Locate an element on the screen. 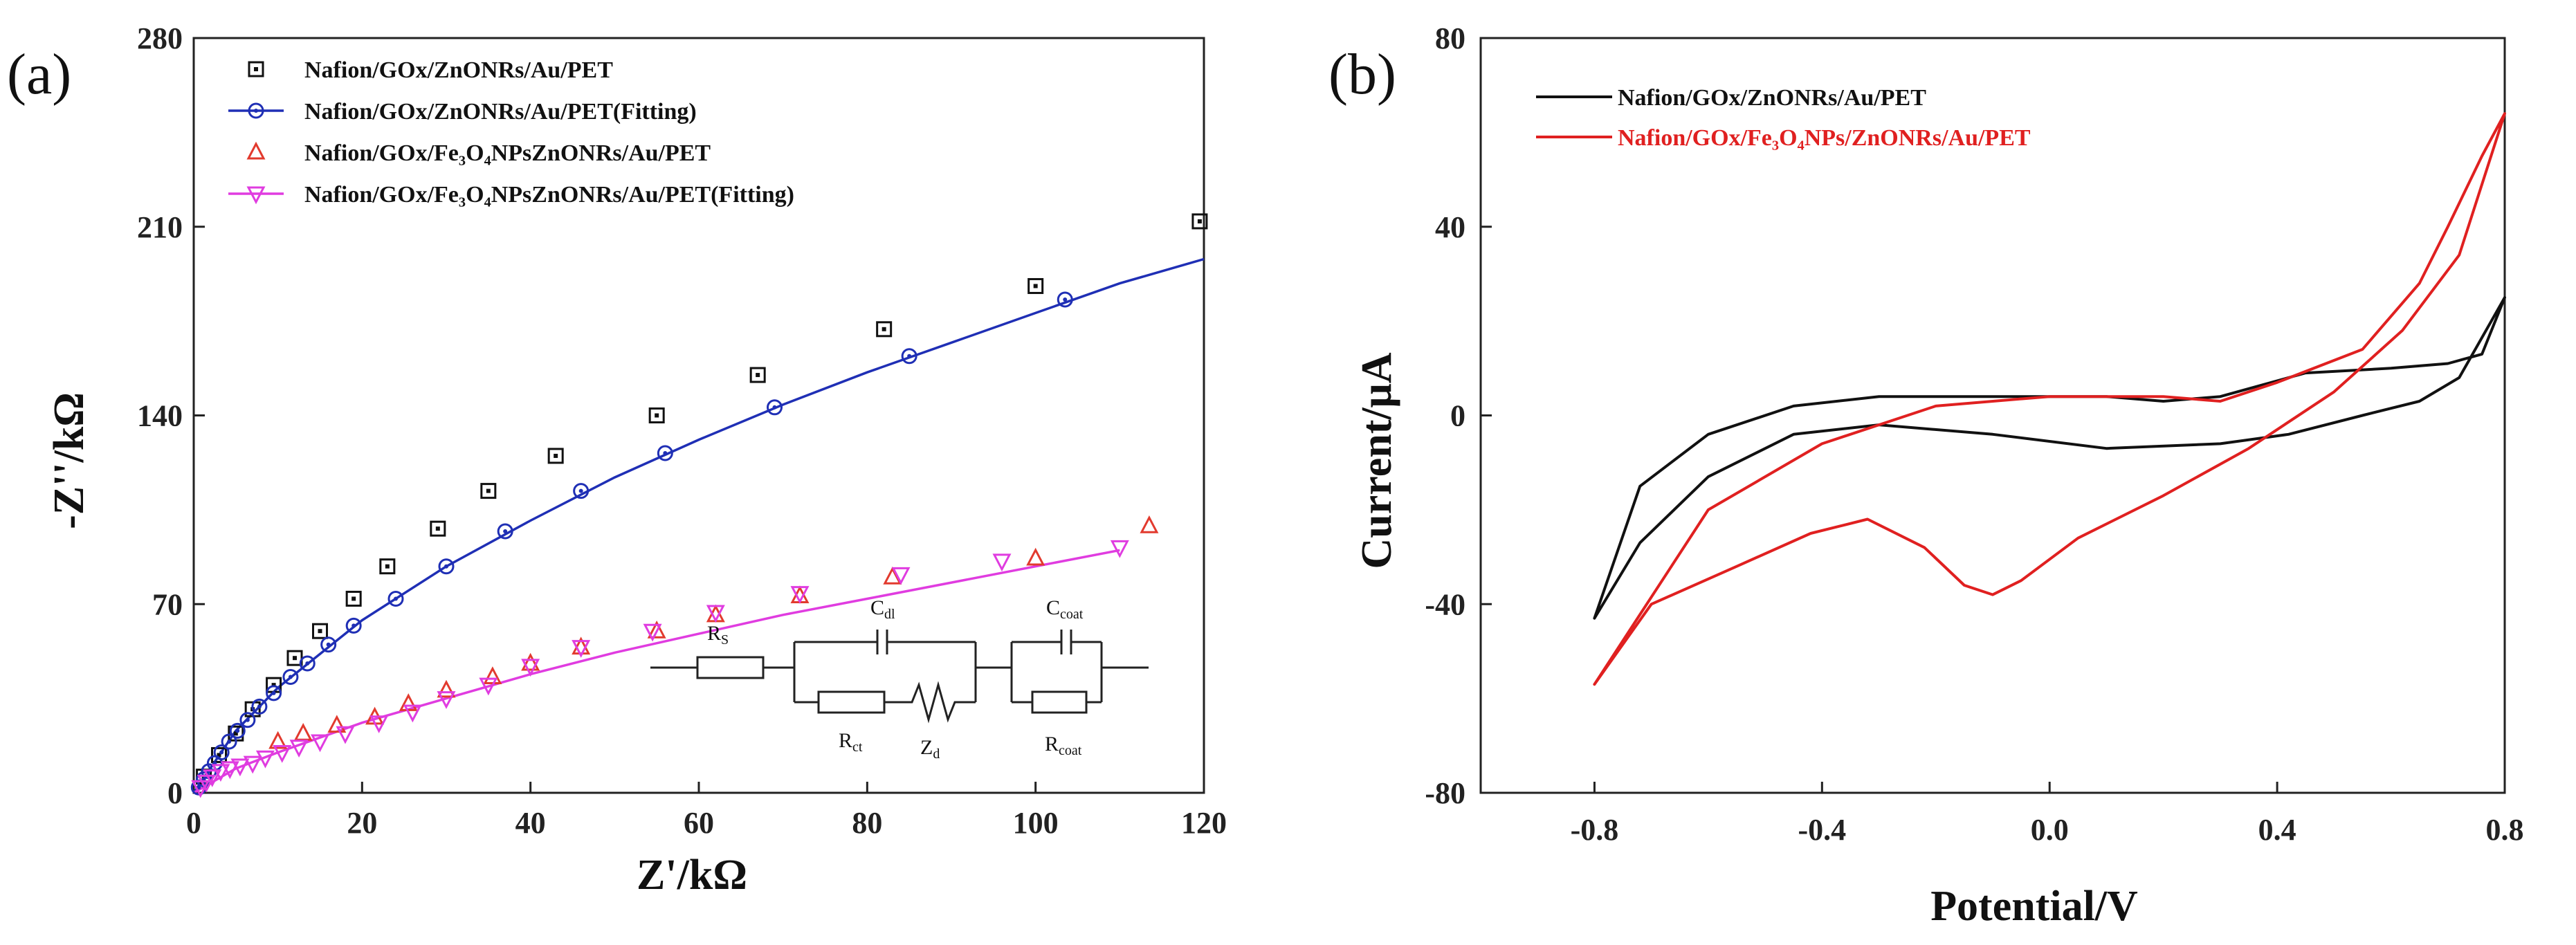 This screenshot has width=2576, height=945. panel-label-b: (b) is located at coordinates (1362, 74).